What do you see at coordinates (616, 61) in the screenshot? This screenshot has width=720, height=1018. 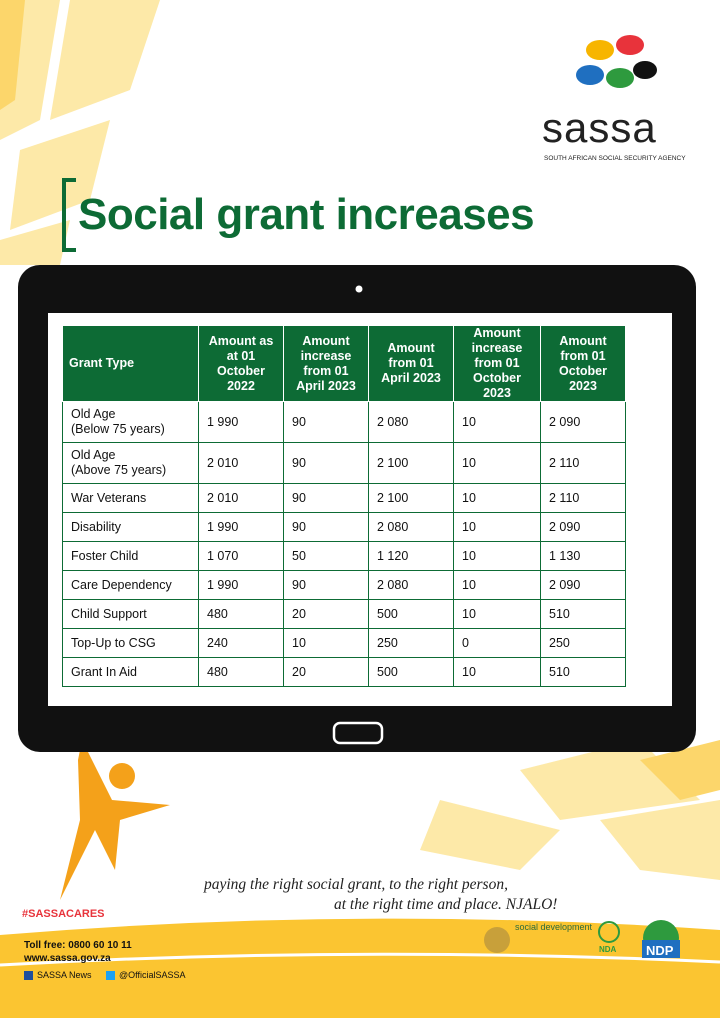 I see `logo-hands` at bounding box center [616, 61].